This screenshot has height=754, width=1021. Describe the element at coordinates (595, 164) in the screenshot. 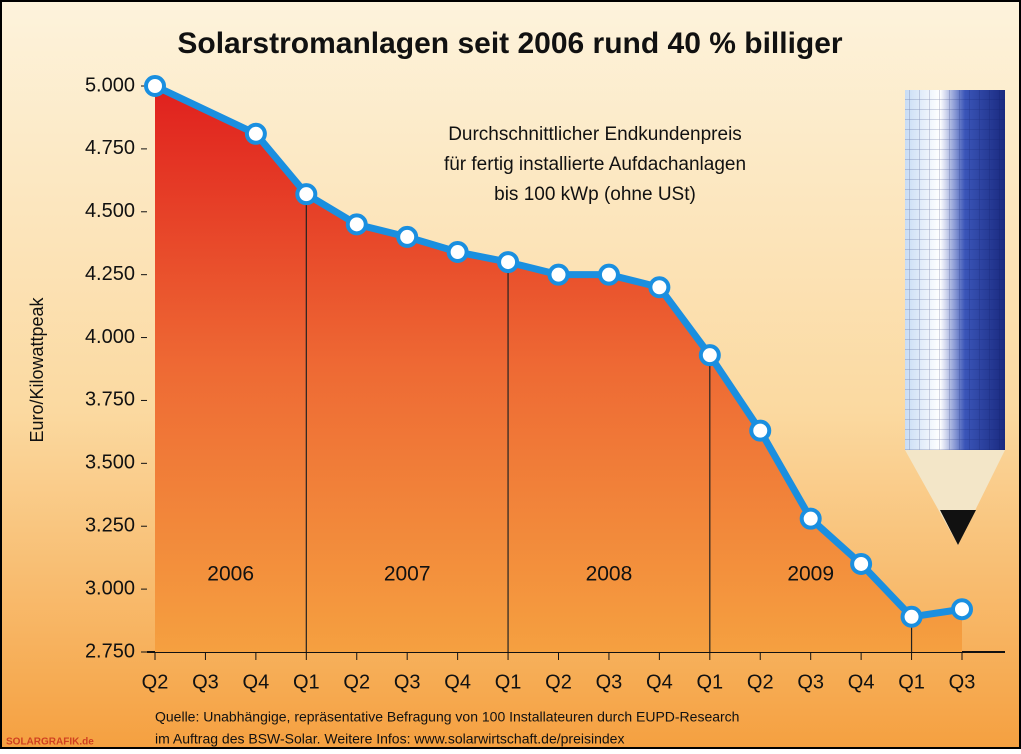

I see `annotation: für fertig installierte Aufdachanlagen` at that location.